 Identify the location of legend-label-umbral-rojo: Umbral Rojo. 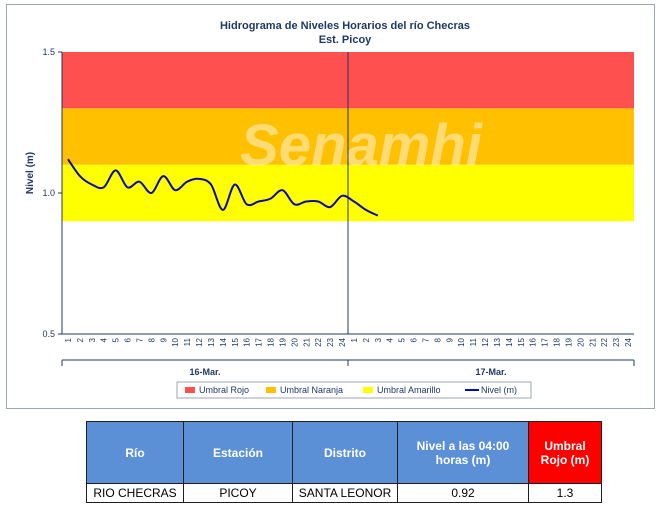
(224, 390).